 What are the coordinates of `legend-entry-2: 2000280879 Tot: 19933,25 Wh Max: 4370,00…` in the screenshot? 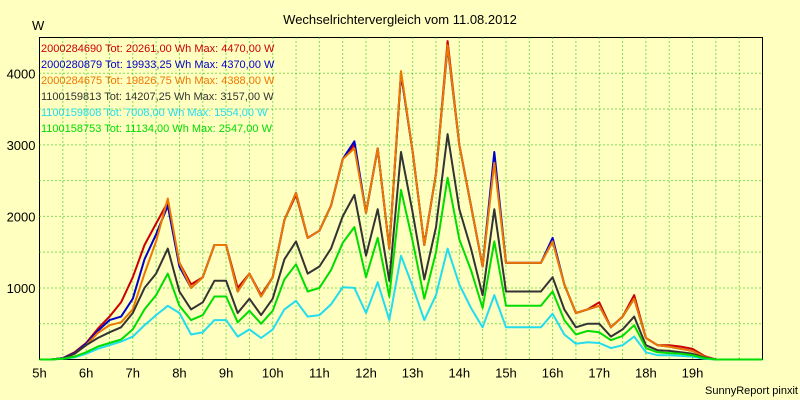 It's located at (158, 65).